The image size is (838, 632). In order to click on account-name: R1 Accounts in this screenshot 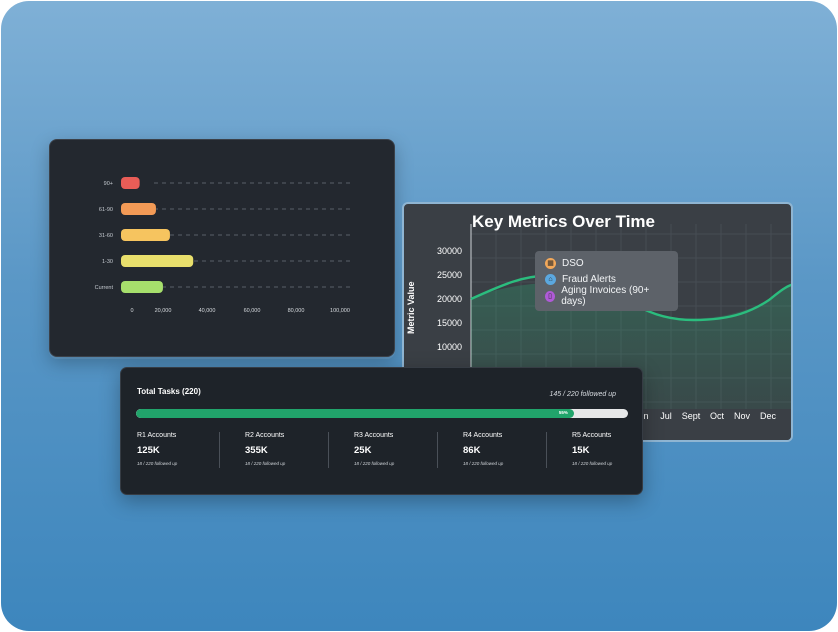, I will do `click(157, 435)`.